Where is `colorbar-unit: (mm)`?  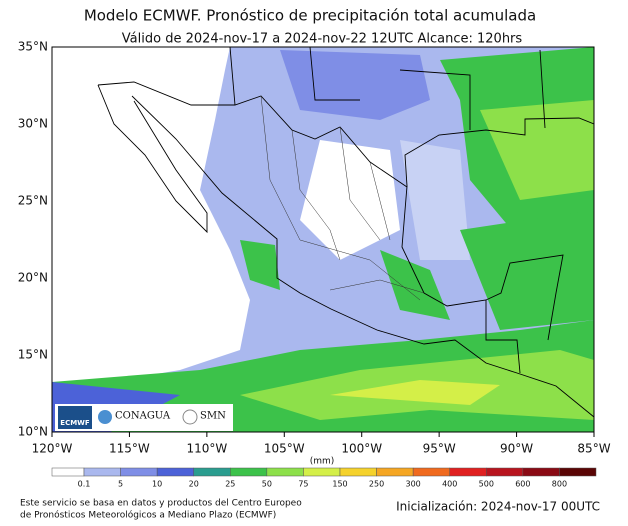 colorbar-unit: (mm) is located at coordinates (322, 462).